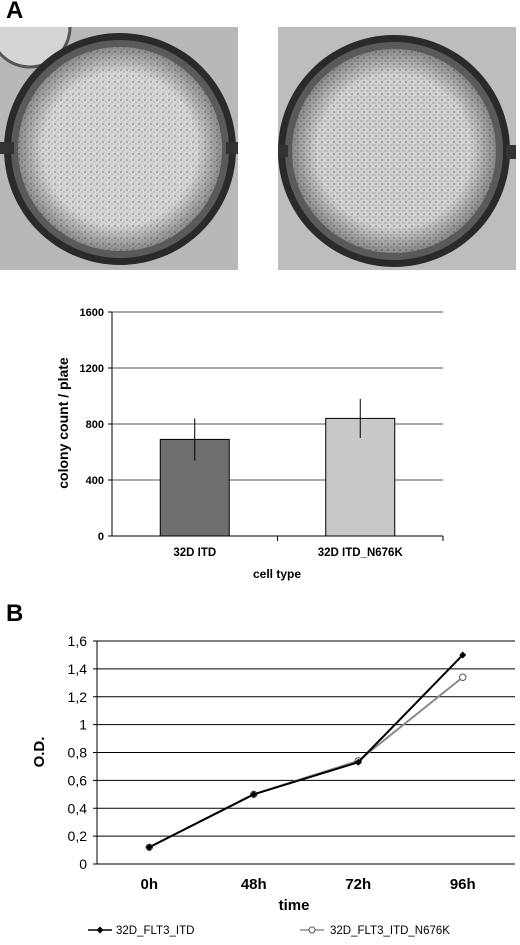 This screenshot has width=520, height=945. Describe the element at coordinates (78, 697) in the screenshot. I see `line-chart-y-tick-label: 1,2` at that location.